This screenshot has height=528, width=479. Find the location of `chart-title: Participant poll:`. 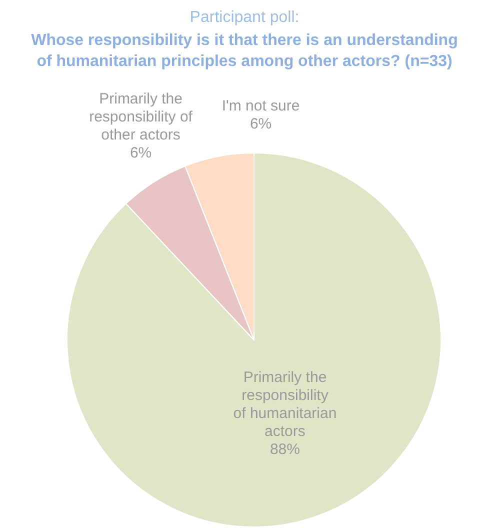

chart-title: Participant poll: is located at coordinates (245, 17).